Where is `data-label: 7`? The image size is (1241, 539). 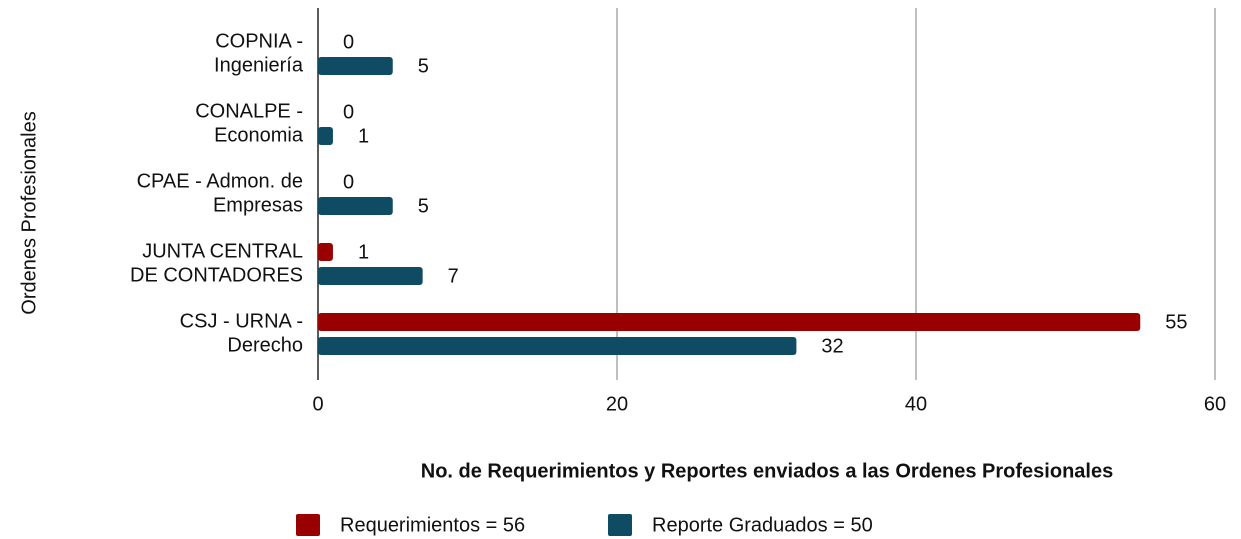 data-label: 7 is located at coordinates (453, 276).